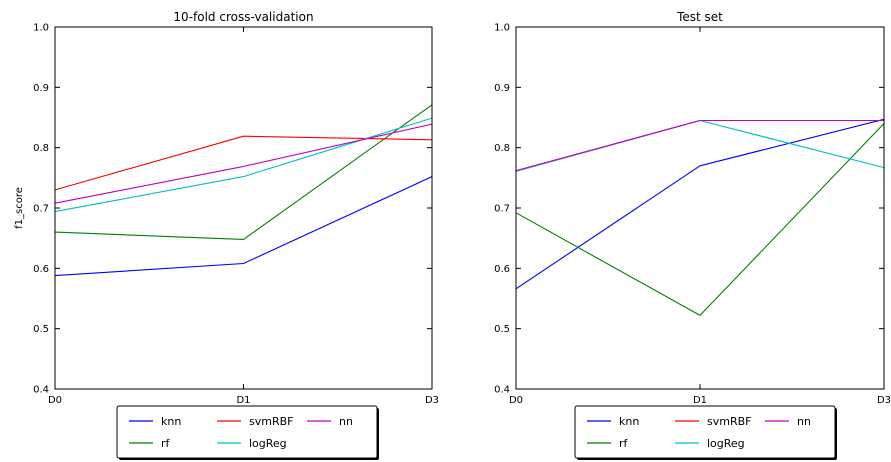 This screenshot has width=891, height=462. Describe the element at coordinates (699, 17) in the screenshot. I see `chart-title: Test set` at that location.